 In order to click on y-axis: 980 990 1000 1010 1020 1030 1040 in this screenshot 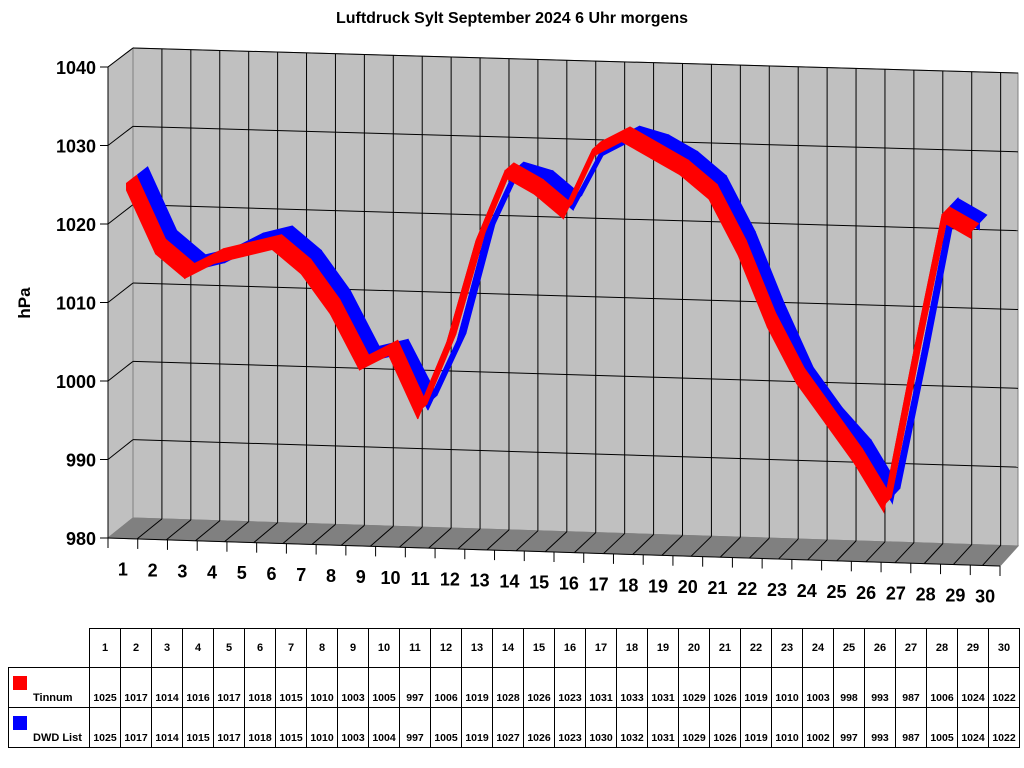, I will do `click(82, 303)`.